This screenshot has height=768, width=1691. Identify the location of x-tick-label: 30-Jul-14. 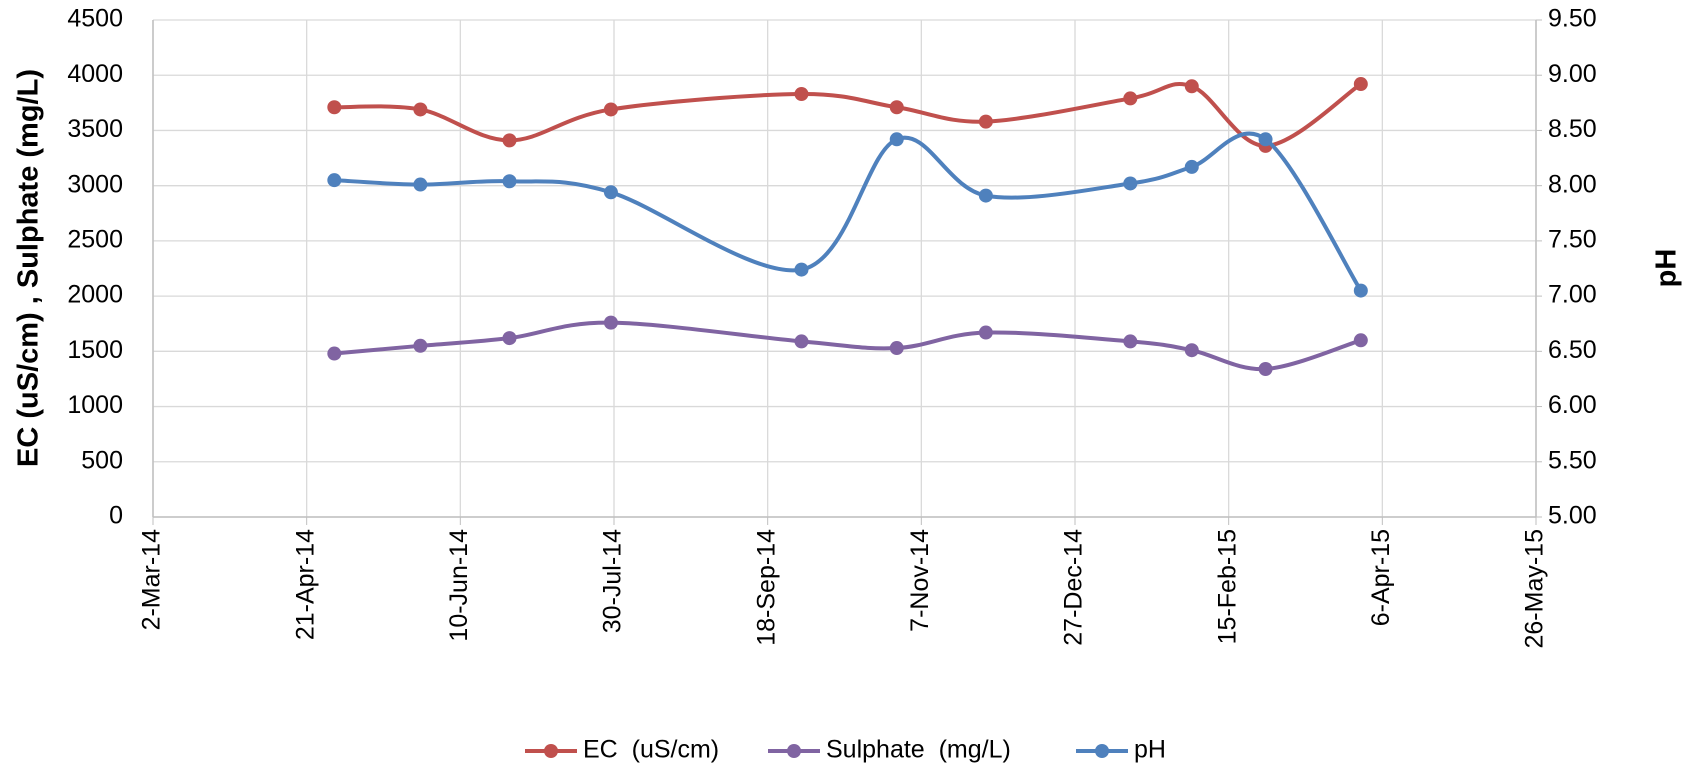
(613, 581).